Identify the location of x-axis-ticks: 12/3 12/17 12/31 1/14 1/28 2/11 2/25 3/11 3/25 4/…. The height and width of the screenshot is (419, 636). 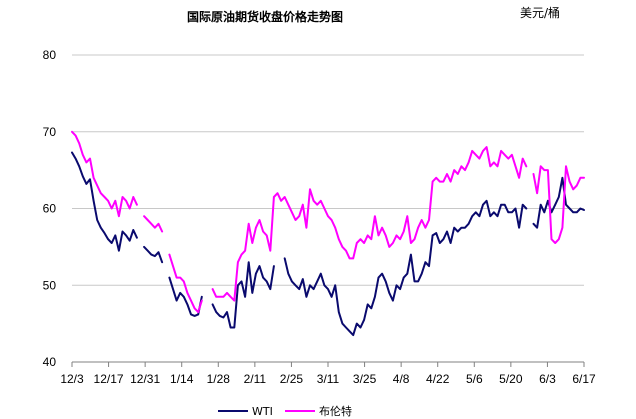
(328, 374).